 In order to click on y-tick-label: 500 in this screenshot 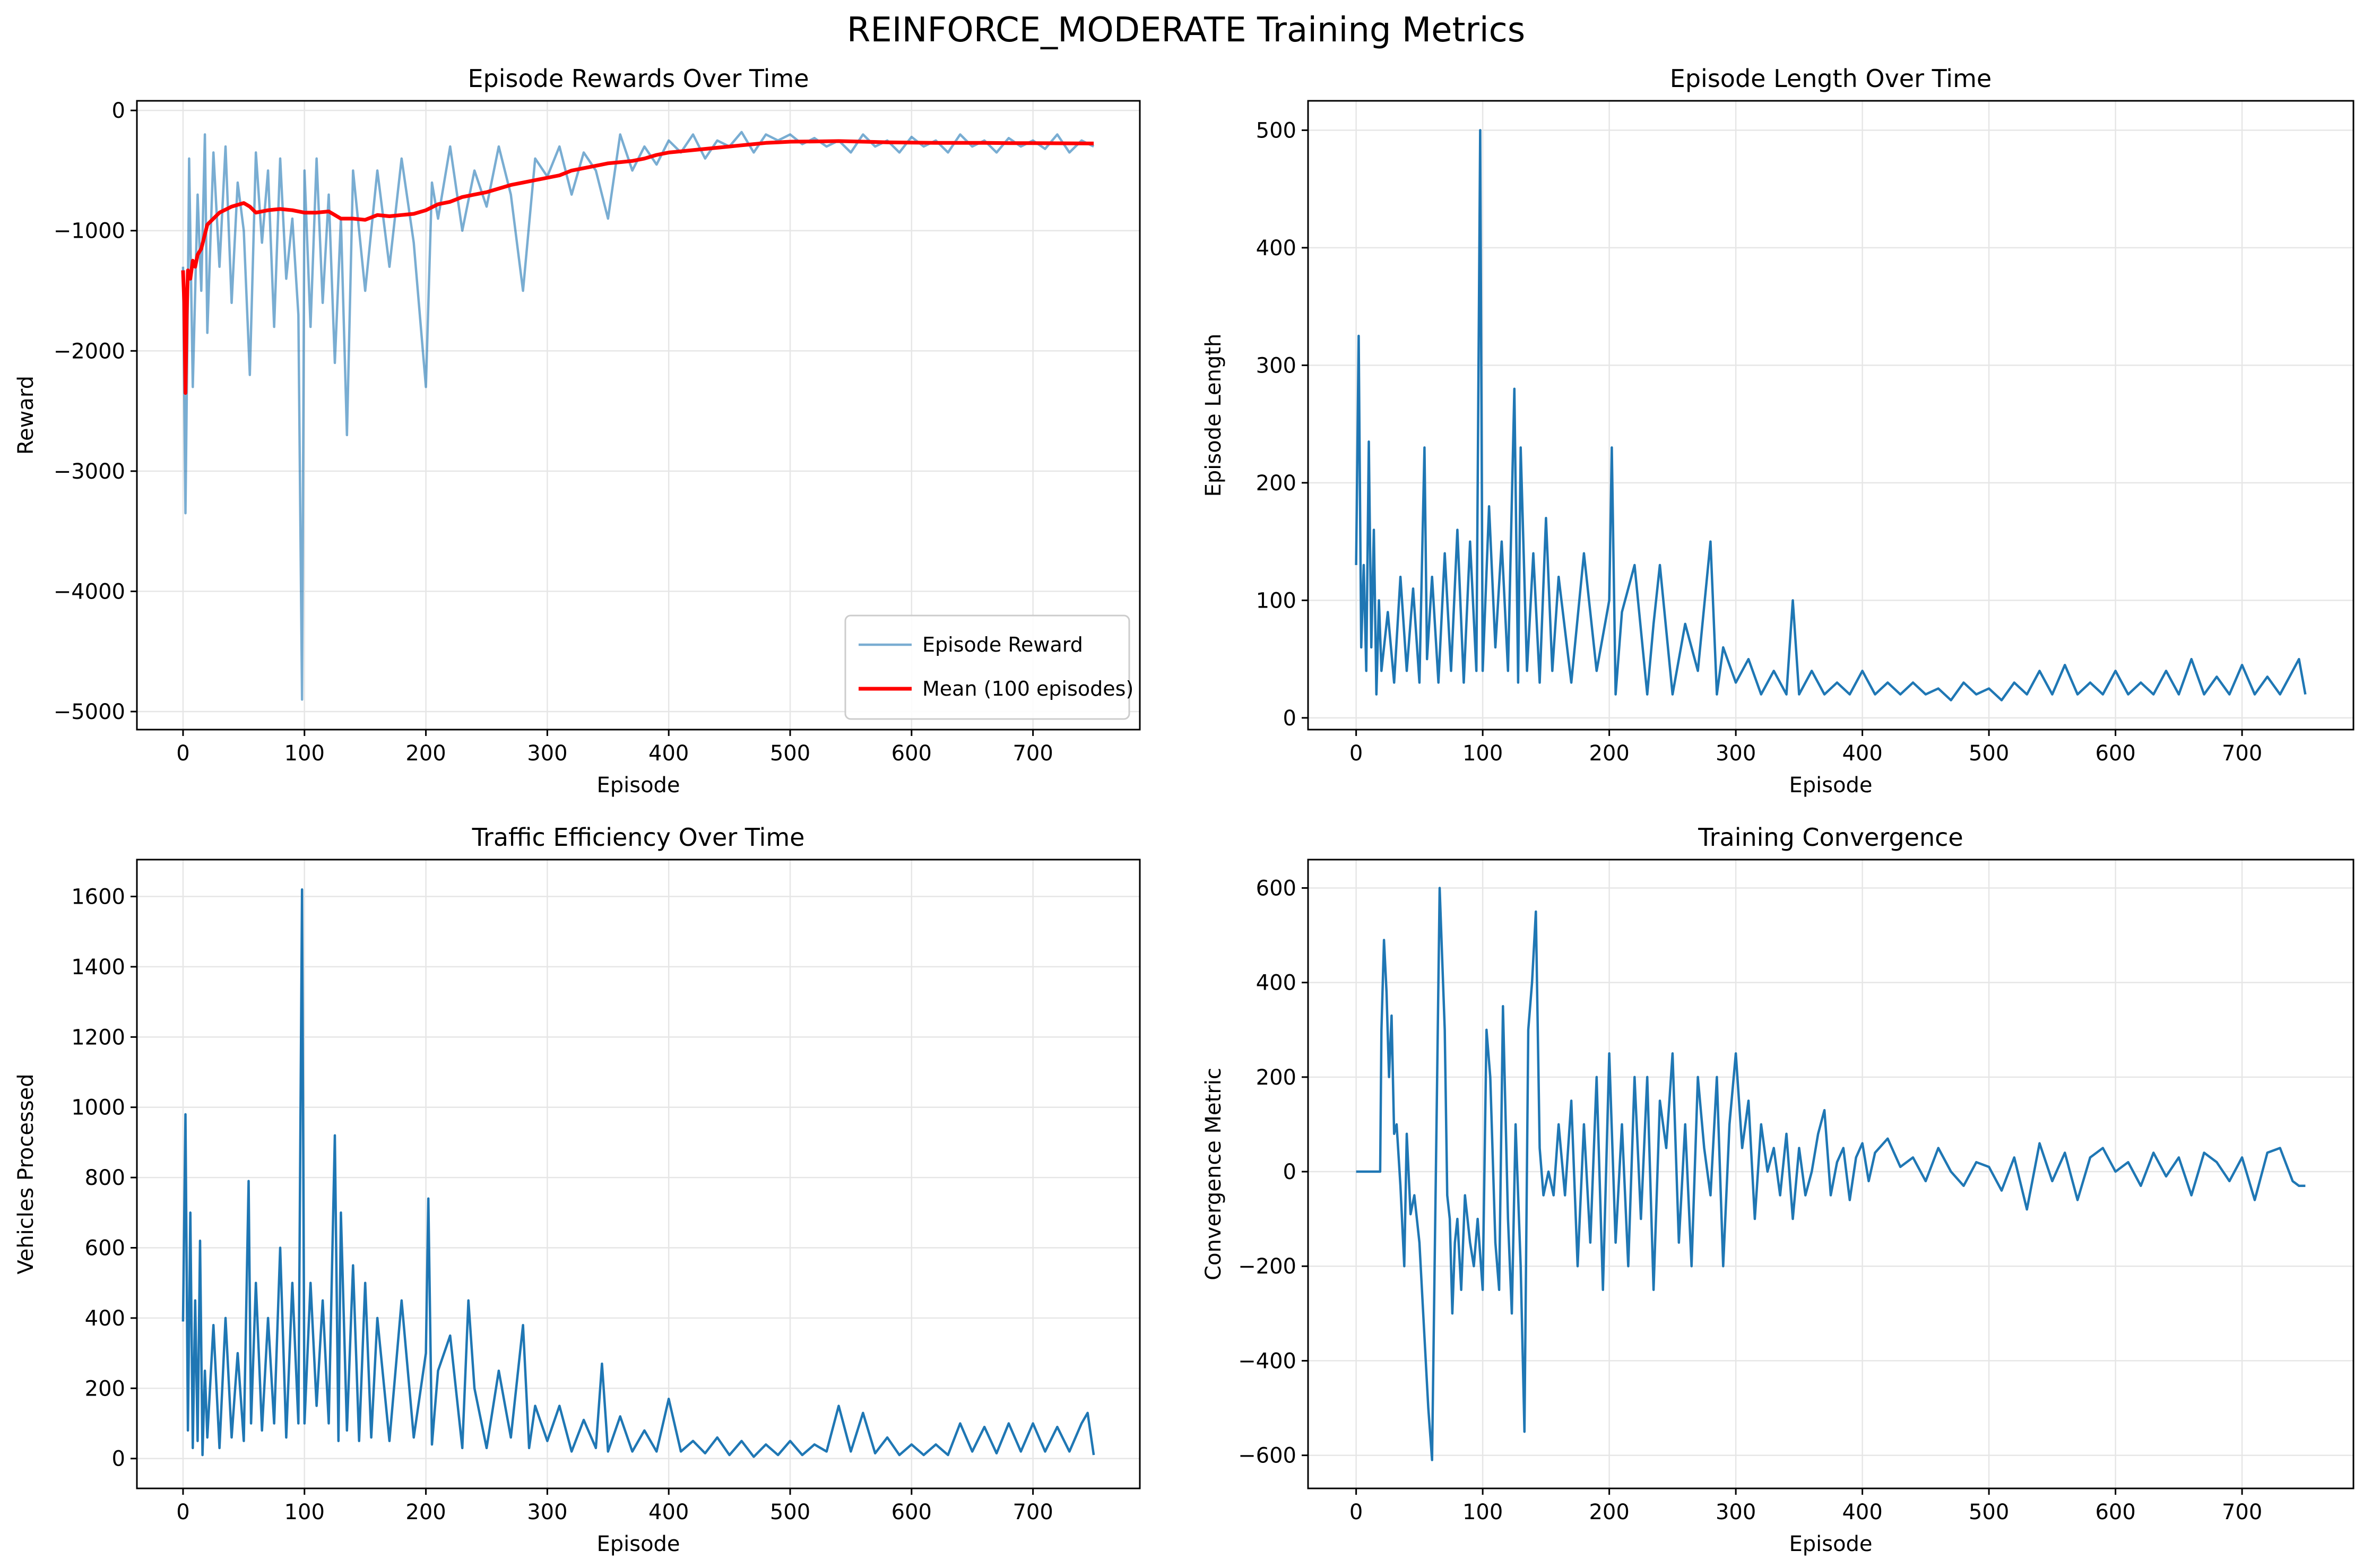, I will do `click(1276, 130)`.